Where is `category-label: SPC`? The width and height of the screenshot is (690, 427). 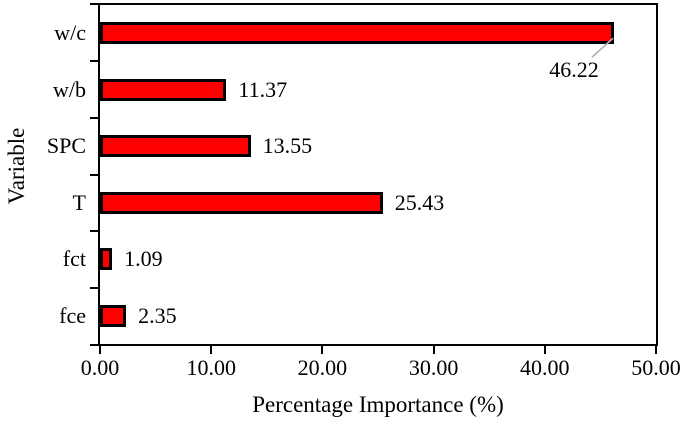
category-label: SPC is located at coordinates (66, 146).